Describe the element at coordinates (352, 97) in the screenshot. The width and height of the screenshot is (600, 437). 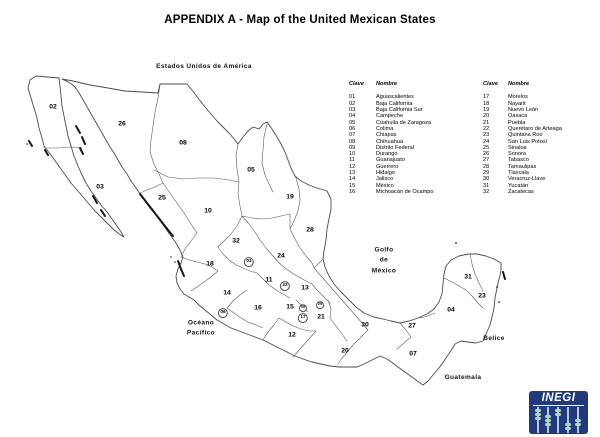
I see `legend-state-code: 01` at that location.